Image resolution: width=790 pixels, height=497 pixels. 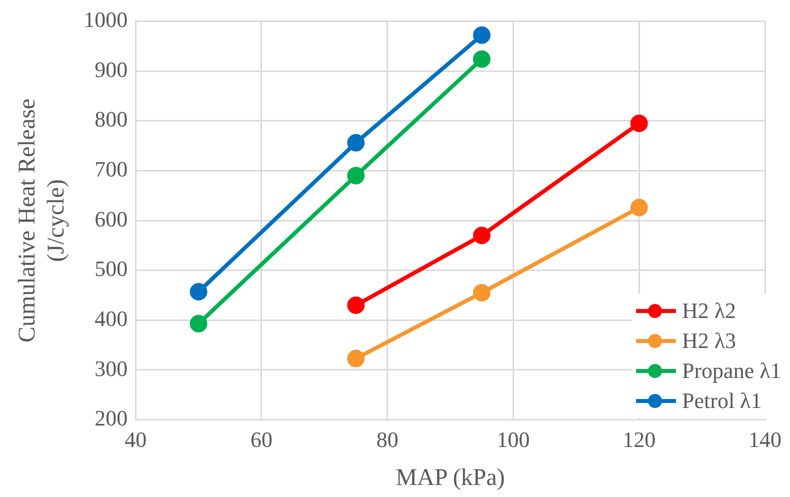 I want to click on x-tick-label: 140, so click(x=765, y=439).